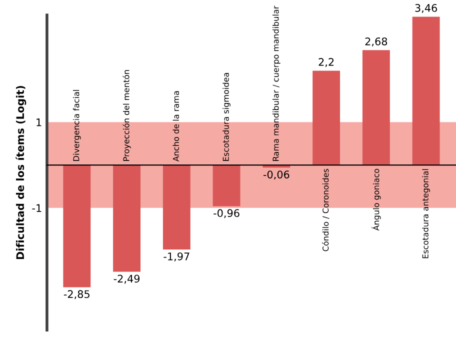 The image size is (456, 341). I want to click on y-axis-title: Dificultad de los ítems (Logit), so click(21, 173).